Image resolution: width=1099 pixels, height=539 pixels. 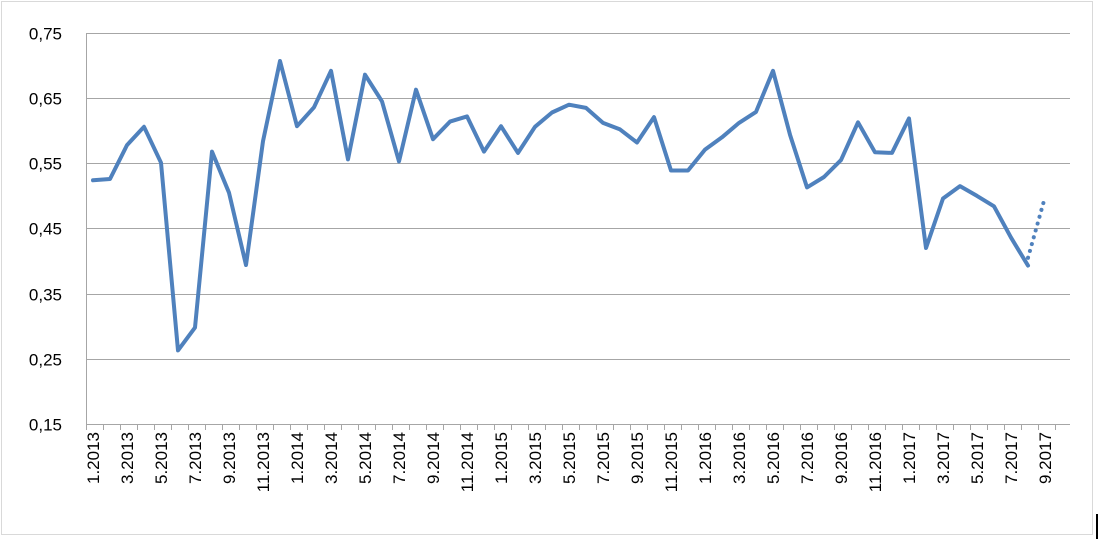 I want to click on x-tick-label: 7.2015, so click(x=603, y=458).